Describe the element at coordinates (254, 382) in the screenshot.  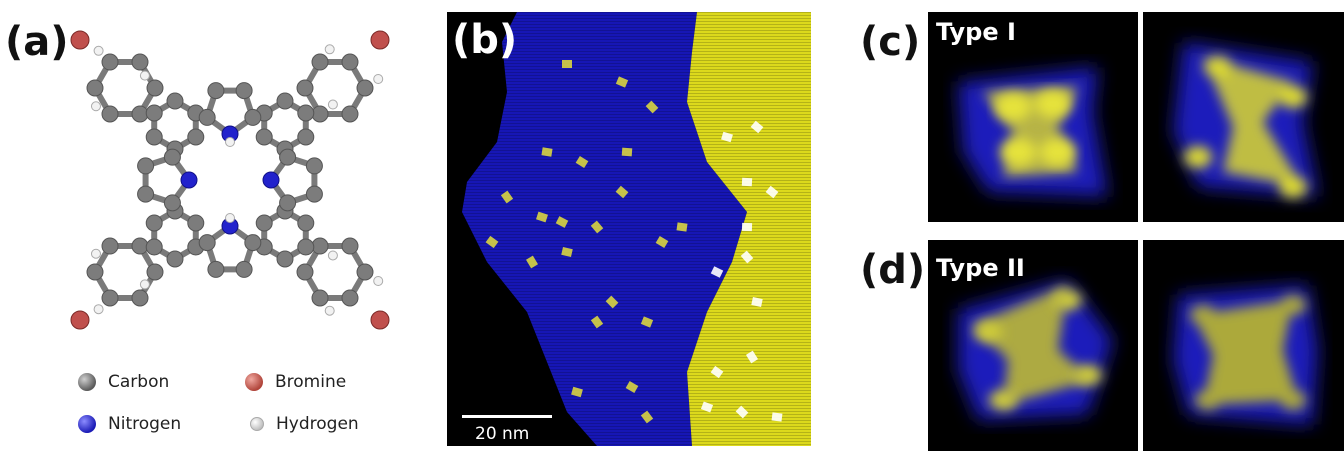
I see `bromine-atom-icon` at that location.